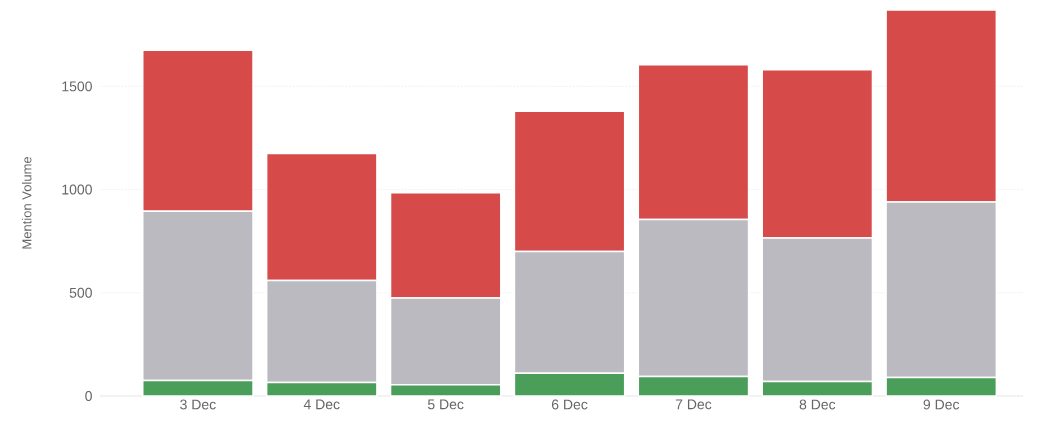  What do you see at coordinates (569, 404) in the screenshot?
I see `x-tick-label: 6 Dec` at bounding box center [569, 404].